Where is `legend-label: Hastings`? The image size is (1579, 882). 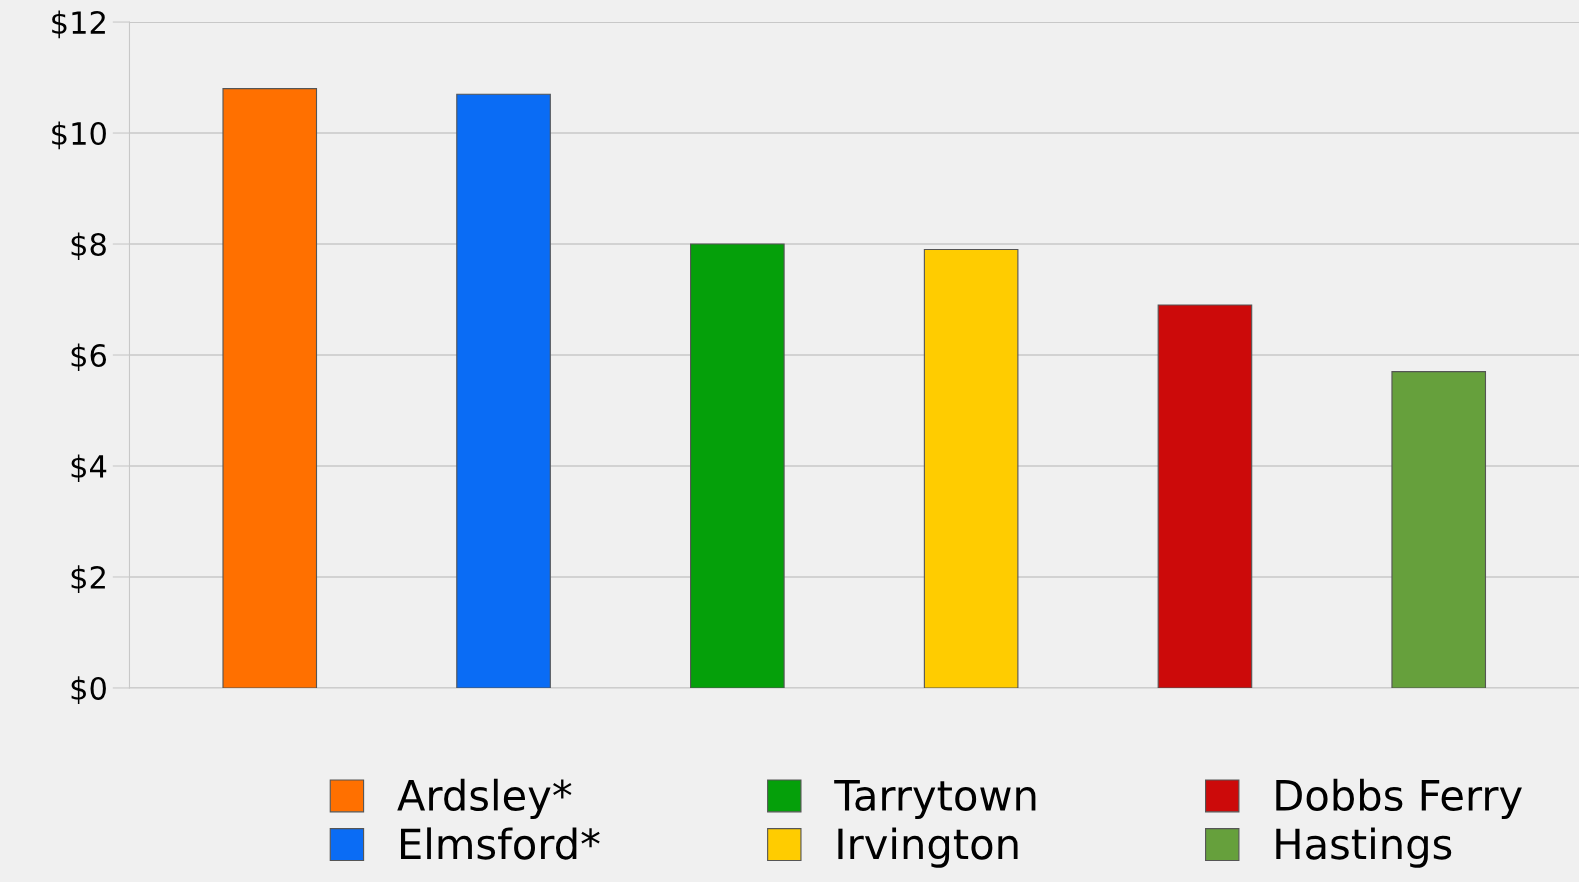
legend-label: Hastings is located at coordinates (1364, 847).